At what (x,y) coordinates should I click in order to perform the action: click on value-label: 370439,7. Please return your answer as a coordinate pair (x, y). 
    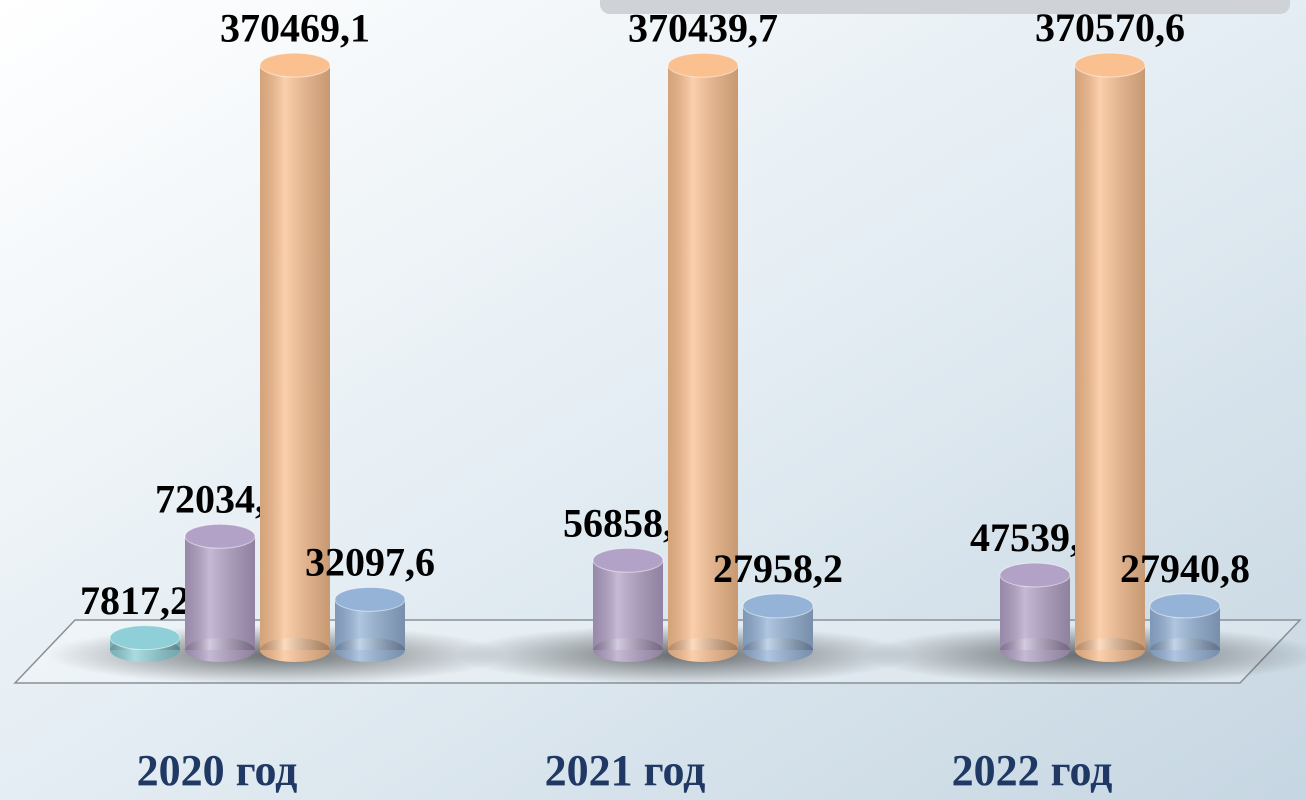
    Looking at the image, I should click on (703, 27).